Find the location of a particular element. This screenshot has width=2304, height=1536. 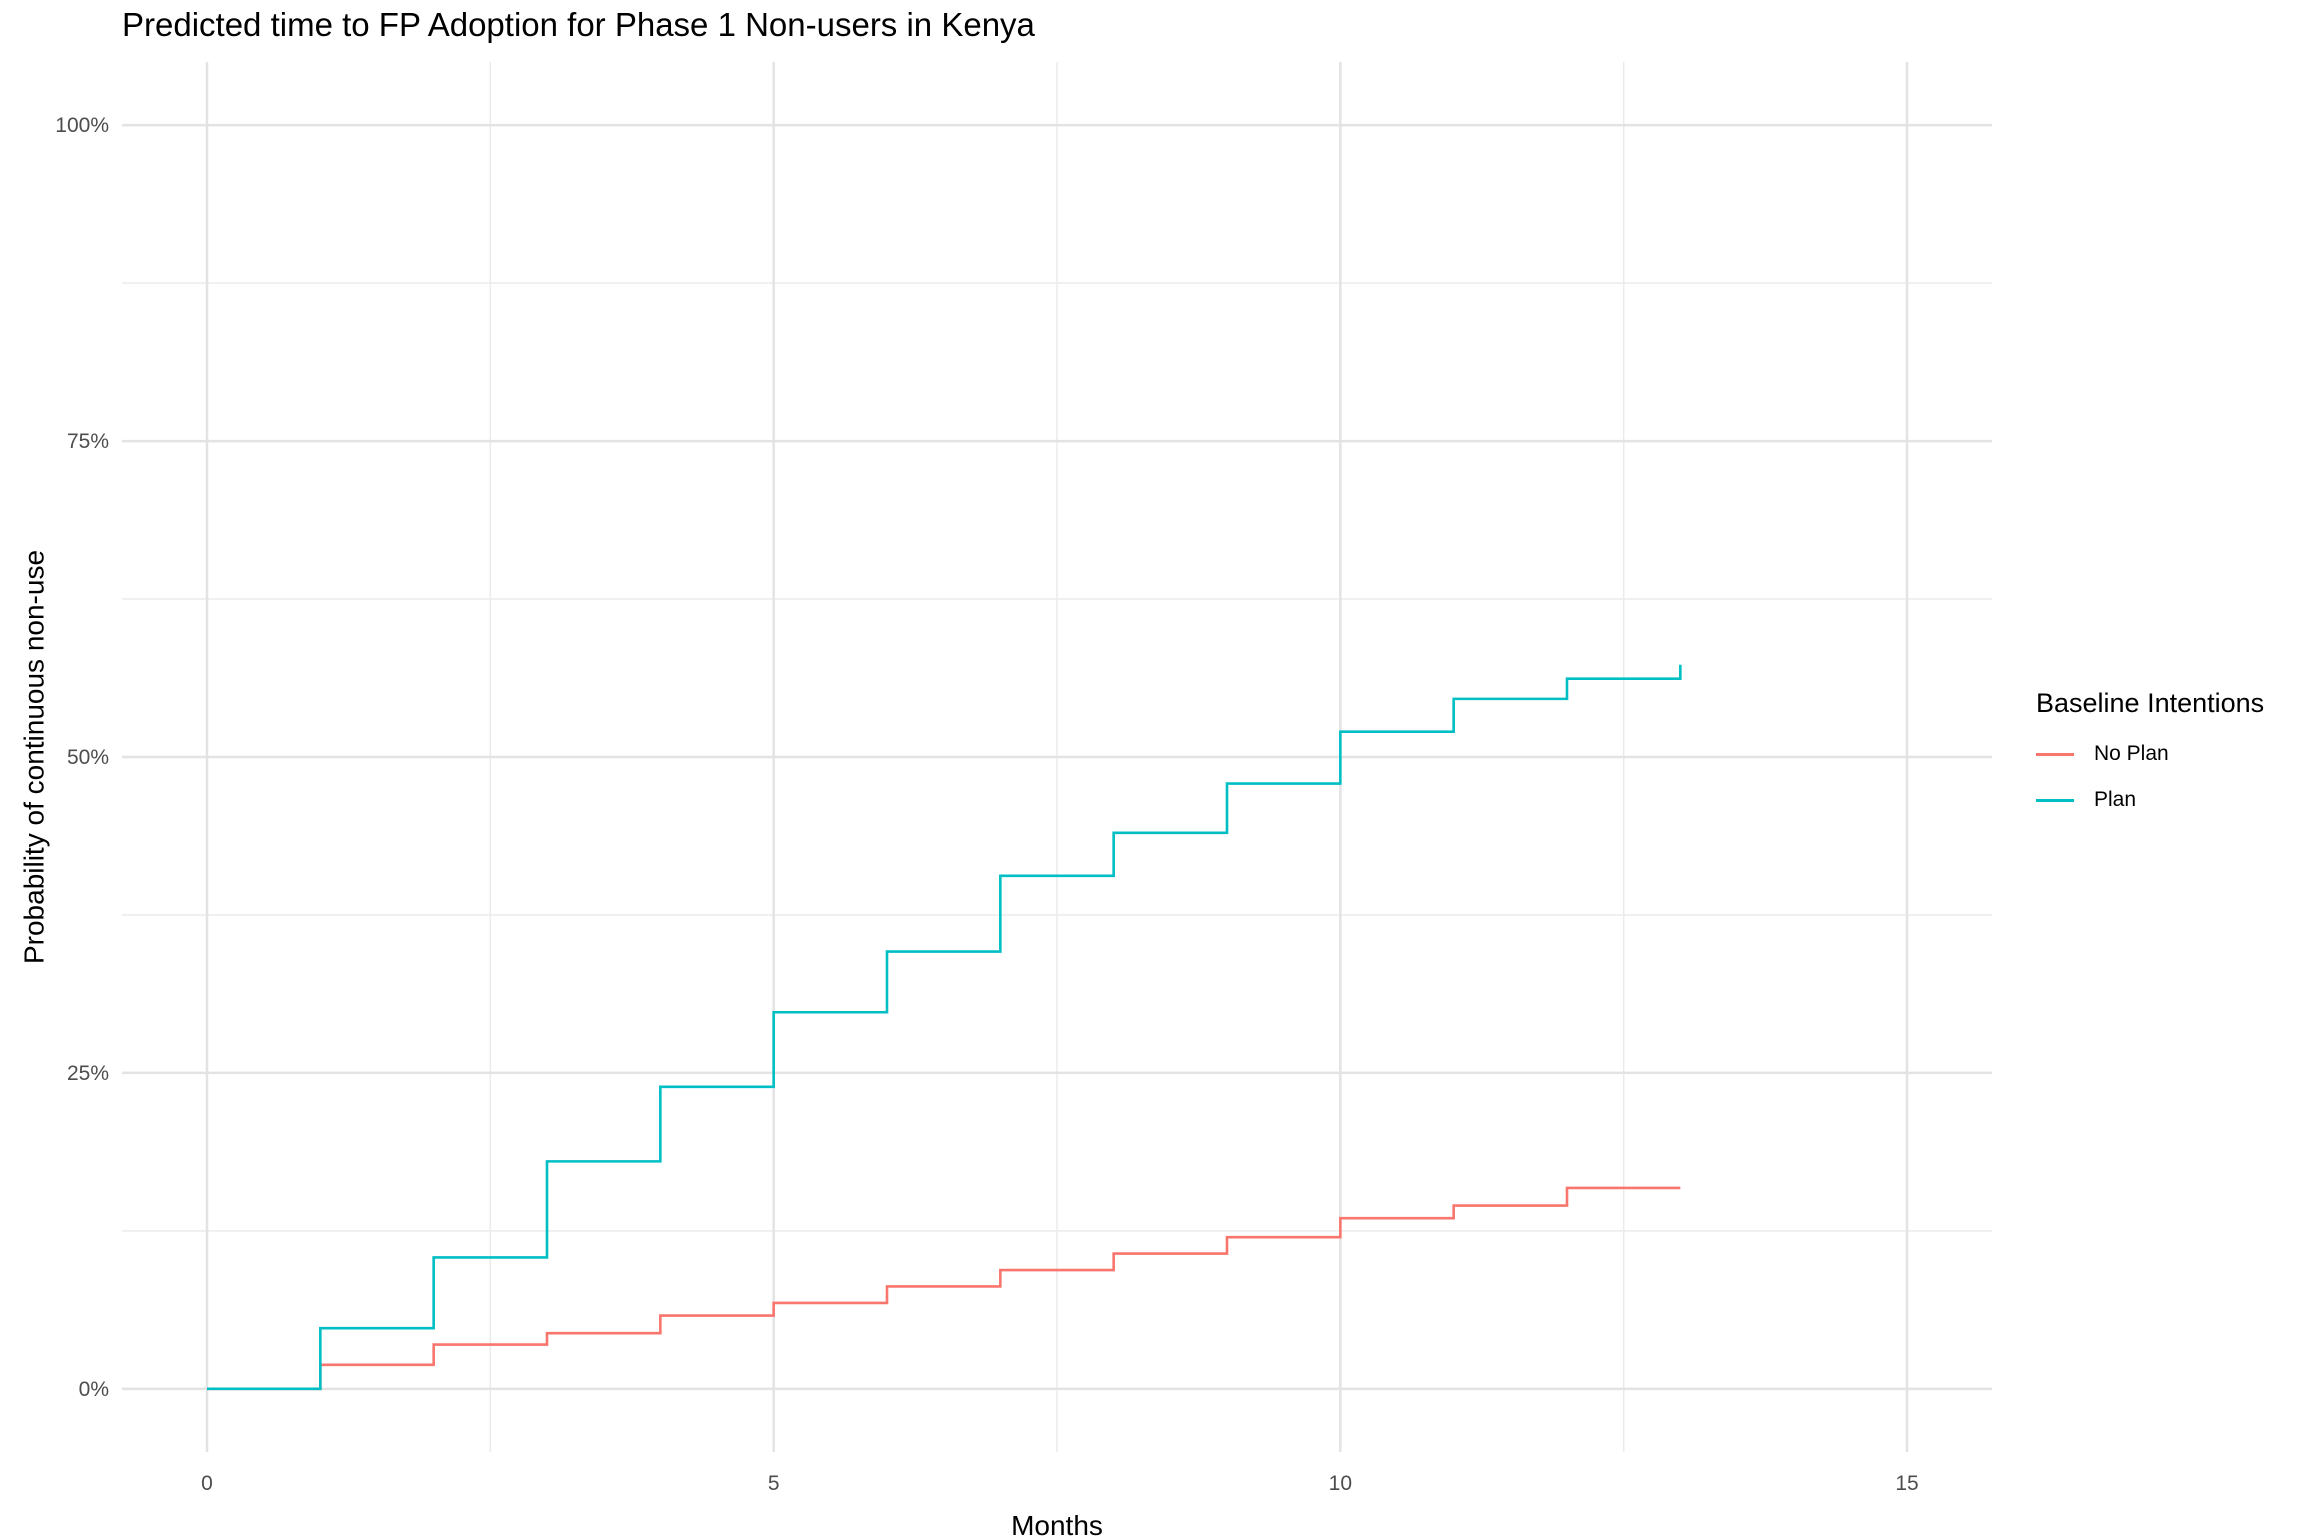

y-tick-label: 75% is located at coordinates (88, 441).